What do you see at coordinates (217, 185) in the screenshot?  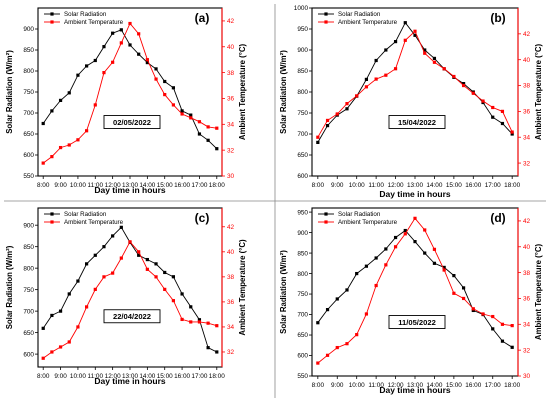 I see `x-tick-label: 18:00` at bounding box center [217, 185].